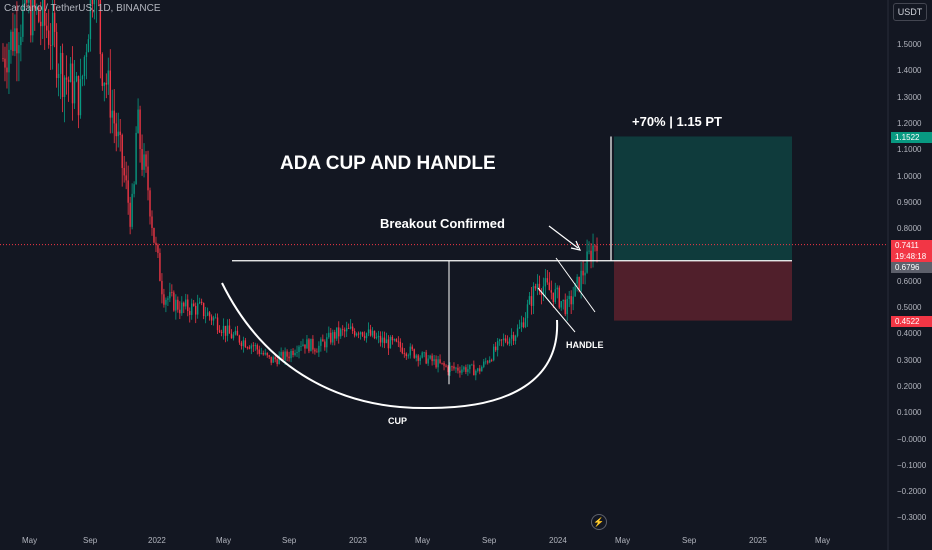 The image size is (932, 550). I want to click on price-tick-label: 1.0000, so click(909, 176).